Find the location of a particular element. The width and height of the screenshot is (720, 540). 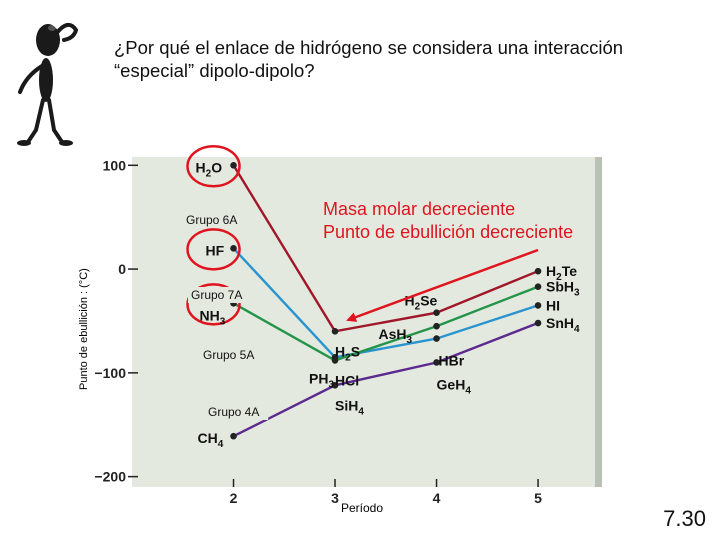

data-point-ch4 is located at coordinates (233, 436).